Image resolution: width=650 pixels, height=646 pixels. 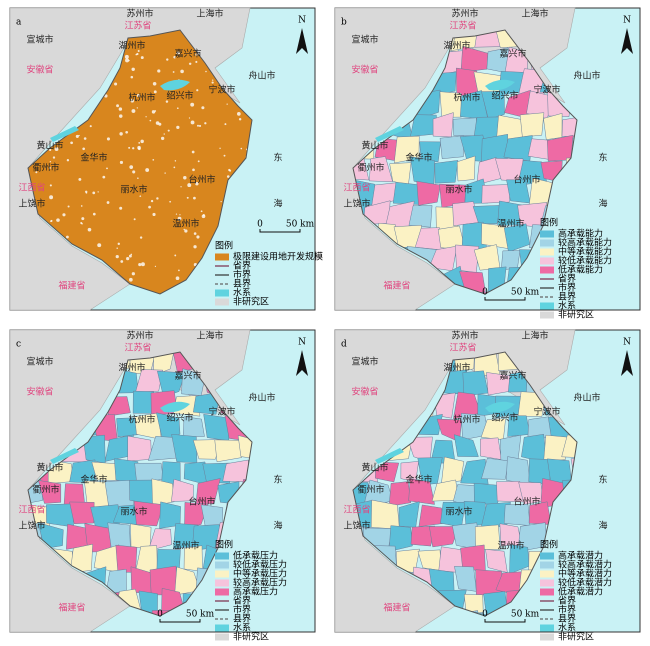 What do you see at coordinates (18, 345) in the screenshot?
I see `panel-label: c` at bounding box center [18, 345].